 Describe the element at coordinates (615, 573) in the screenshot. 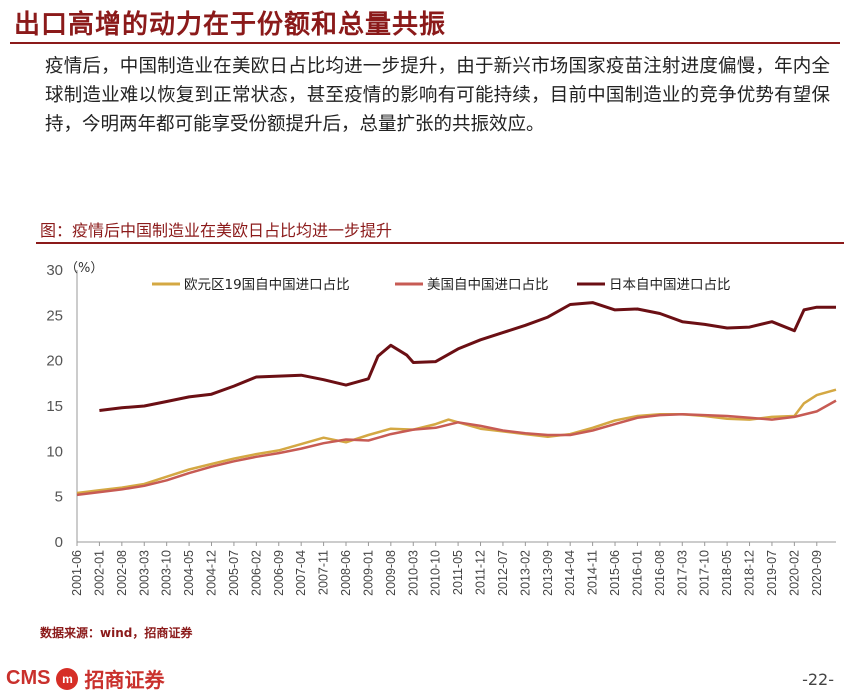

I see `x-tick-label: 2015-06` at that location.